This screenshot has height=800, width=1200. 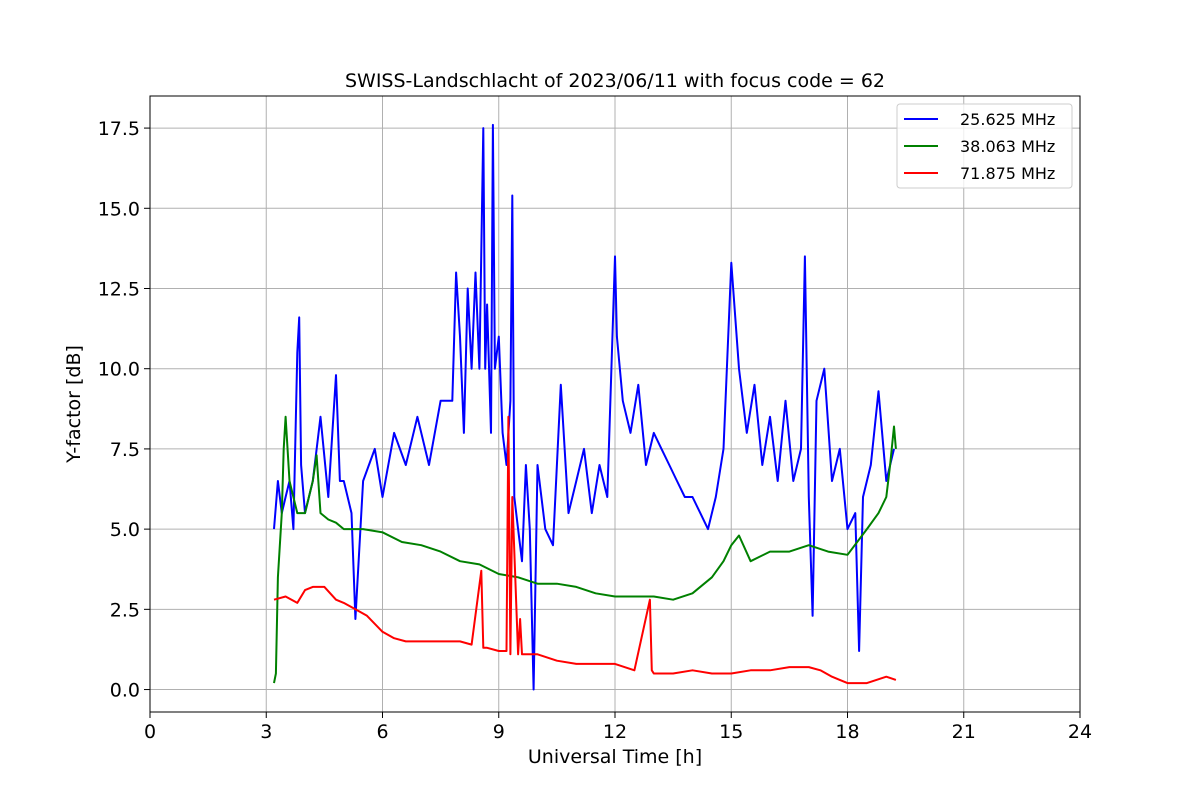 What do you see at coordinates (615, 732) in the screenshot?
I see `x-tick-label: 12` at bounding box center [615, 732].